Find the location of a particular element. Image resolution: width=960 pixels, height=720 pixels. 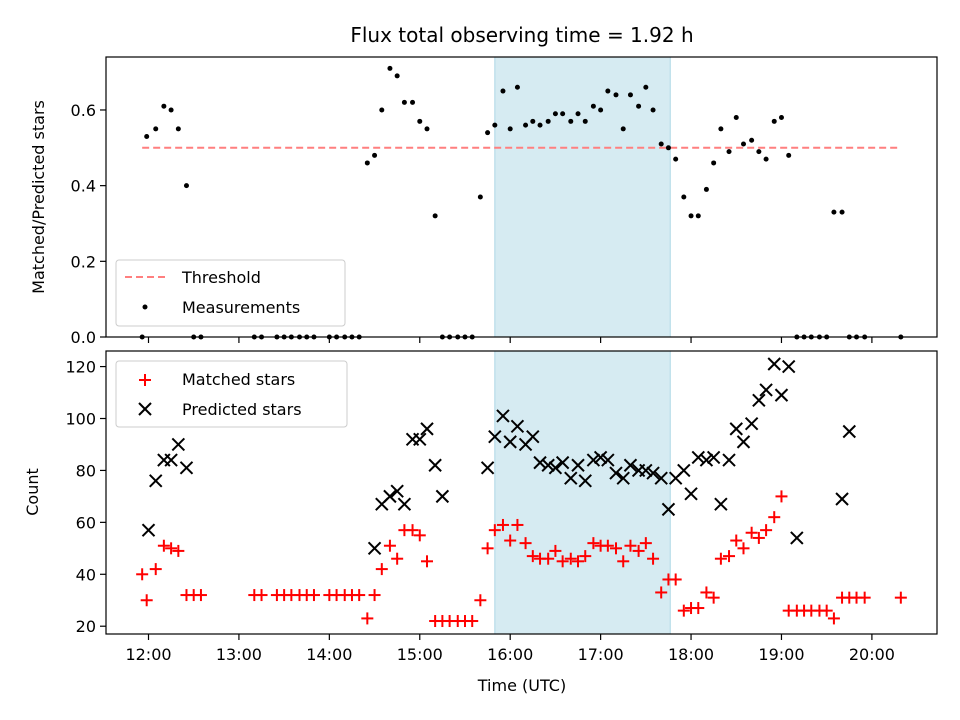

threshold-legend-label: Threshold is located at coordinates (221, 277).